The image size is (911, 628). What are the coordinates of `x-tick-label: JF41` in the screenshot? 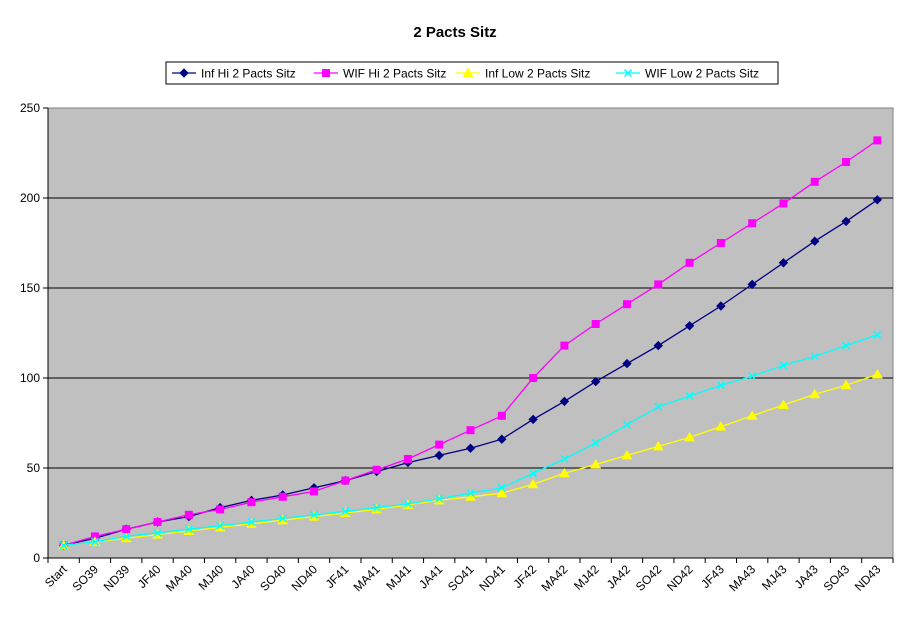 It's located at (337, 576).